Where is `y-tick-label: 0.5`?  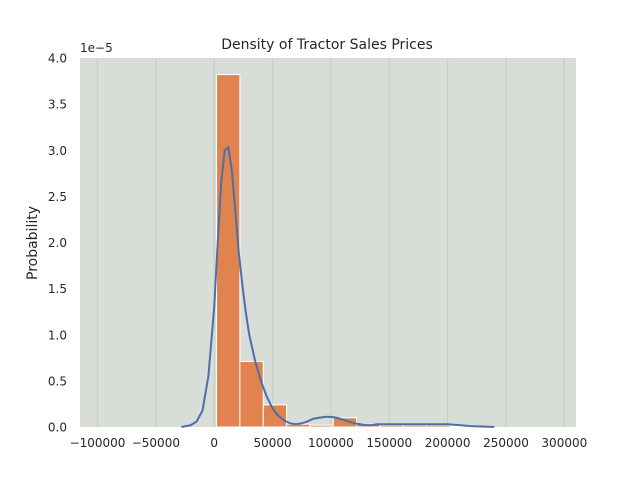
y-tick-label: 0.5 is located at coordinates (57, 381).